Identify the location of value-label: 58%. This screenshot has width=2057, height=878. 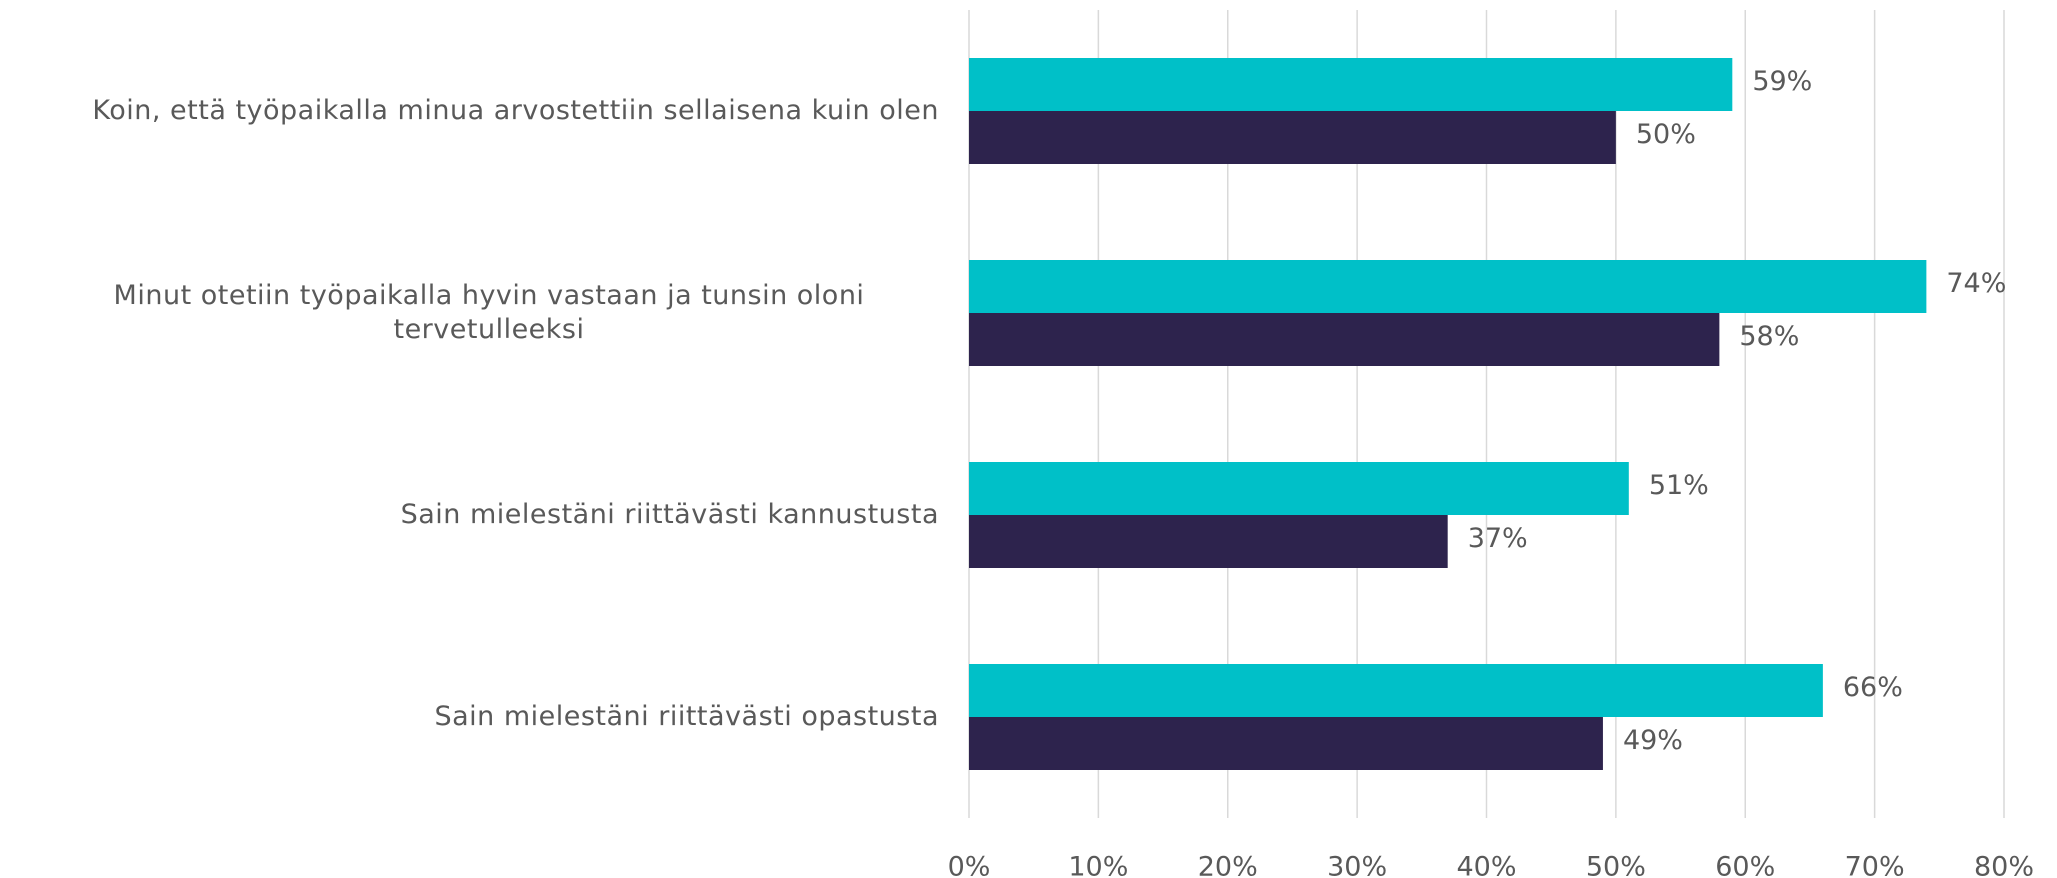
(1769, 336).